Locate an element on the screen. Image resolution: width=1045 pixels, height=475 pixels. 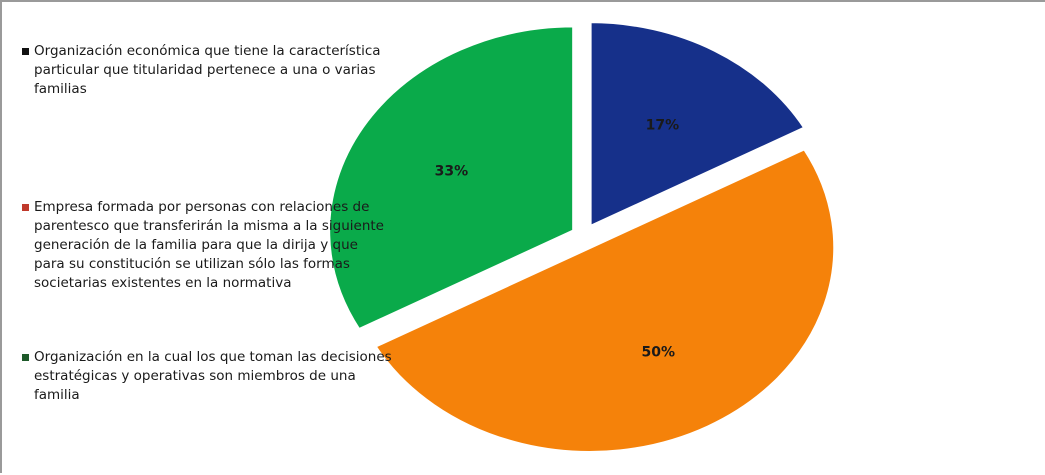
pie-data-labels: 17% 50% 33% is located at coordinates (557, 238).